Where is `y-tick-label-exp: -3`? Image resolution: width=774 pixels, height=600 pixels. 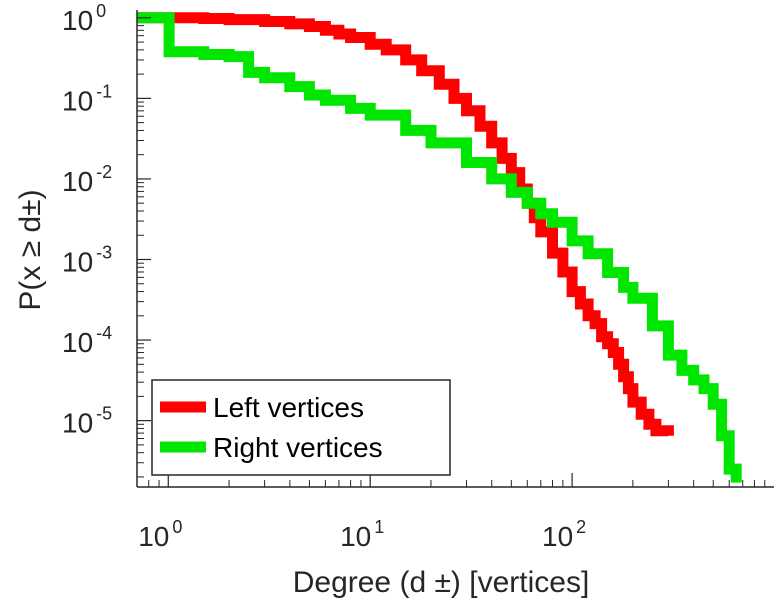 y-tick-label-exp: -3 is located at coordinates (104, 252).